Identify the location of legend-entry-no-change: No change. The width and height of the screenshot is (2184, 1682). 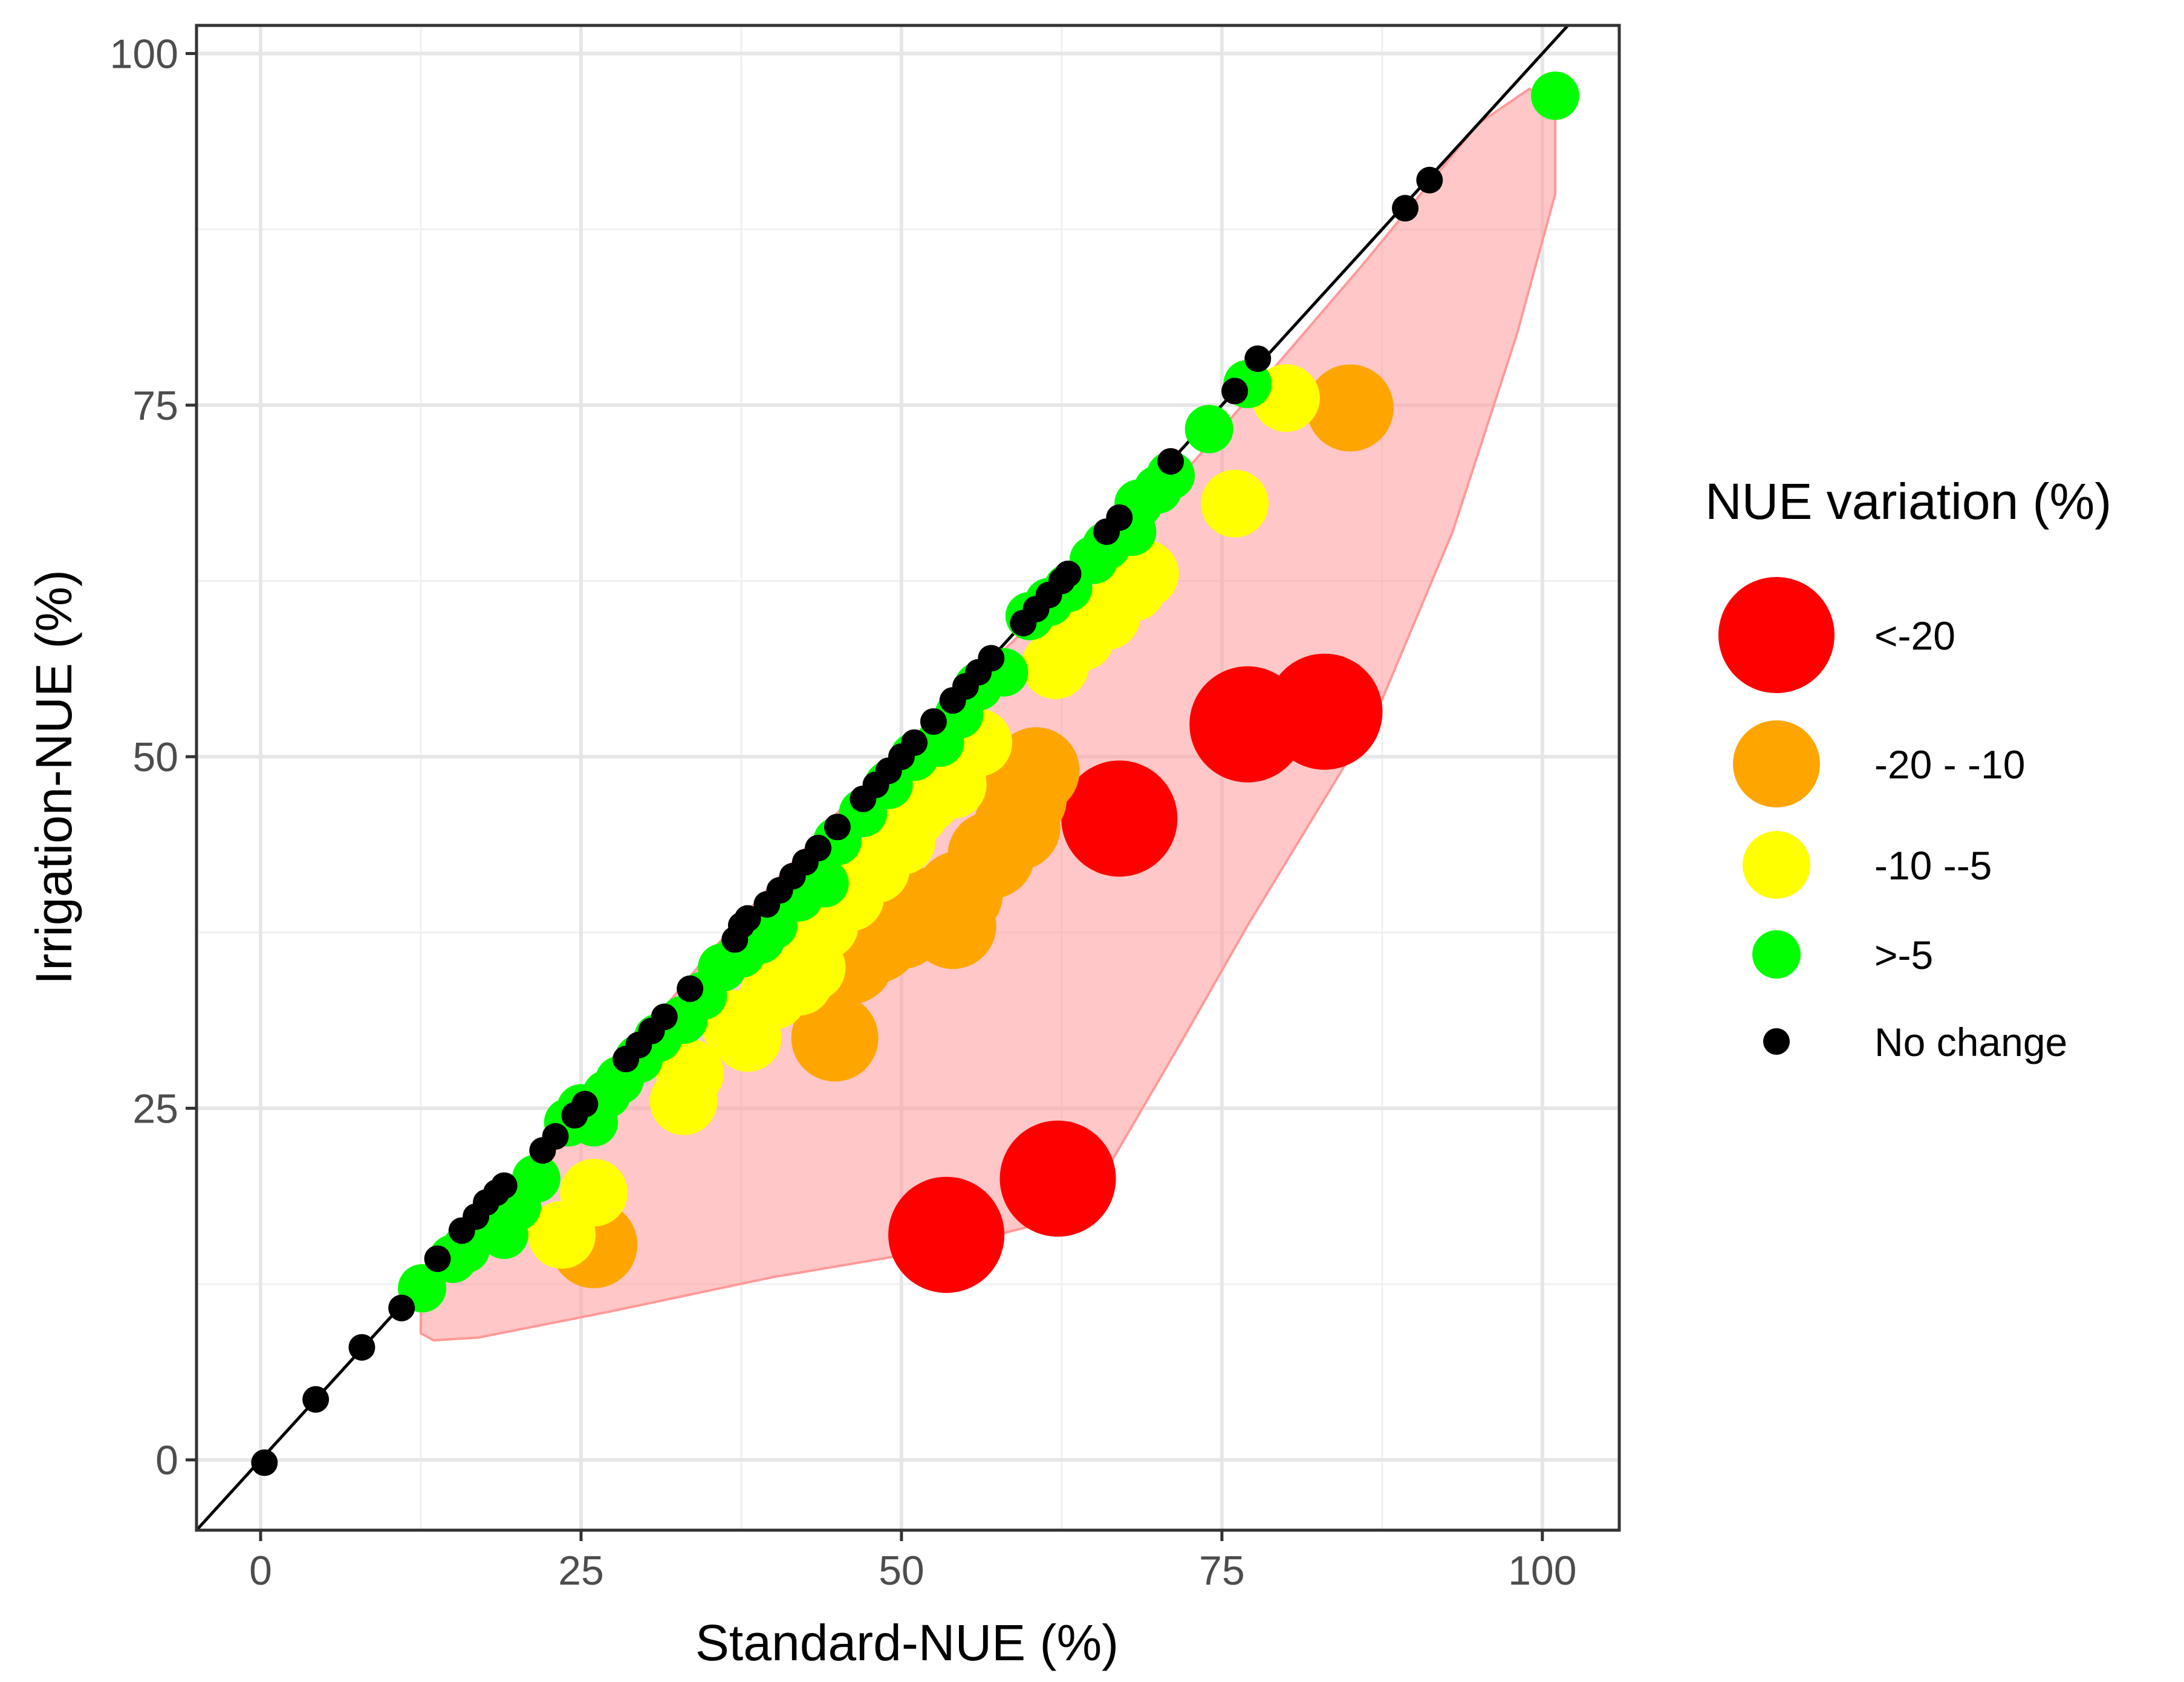
(1915, 1042).